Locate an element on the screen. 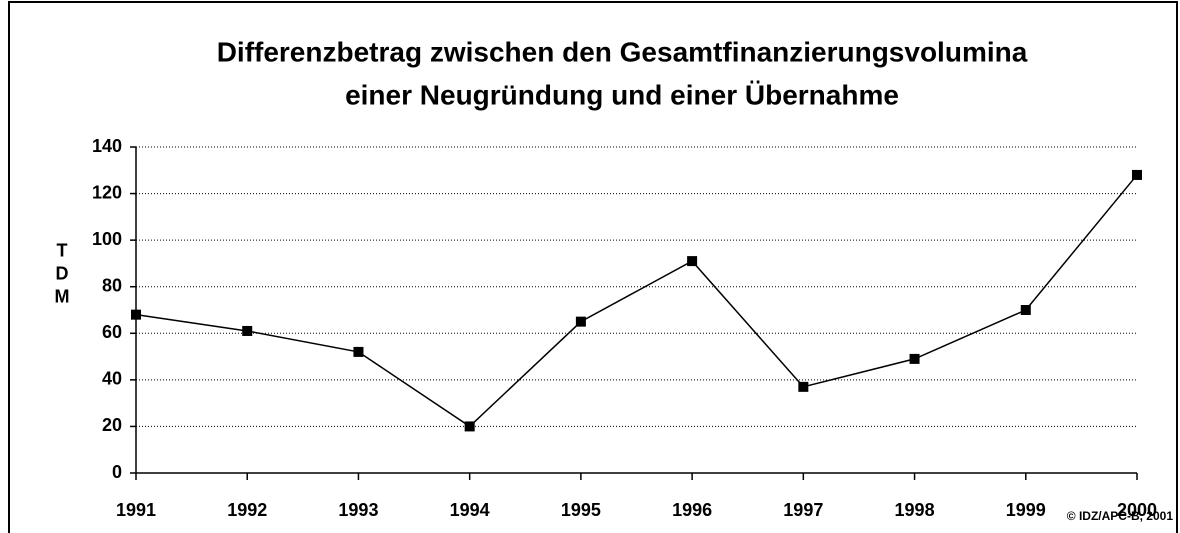 The width and height of the screenshot is (1180, 533). y-tick-label: 20 is located at coordinates (112, 425).